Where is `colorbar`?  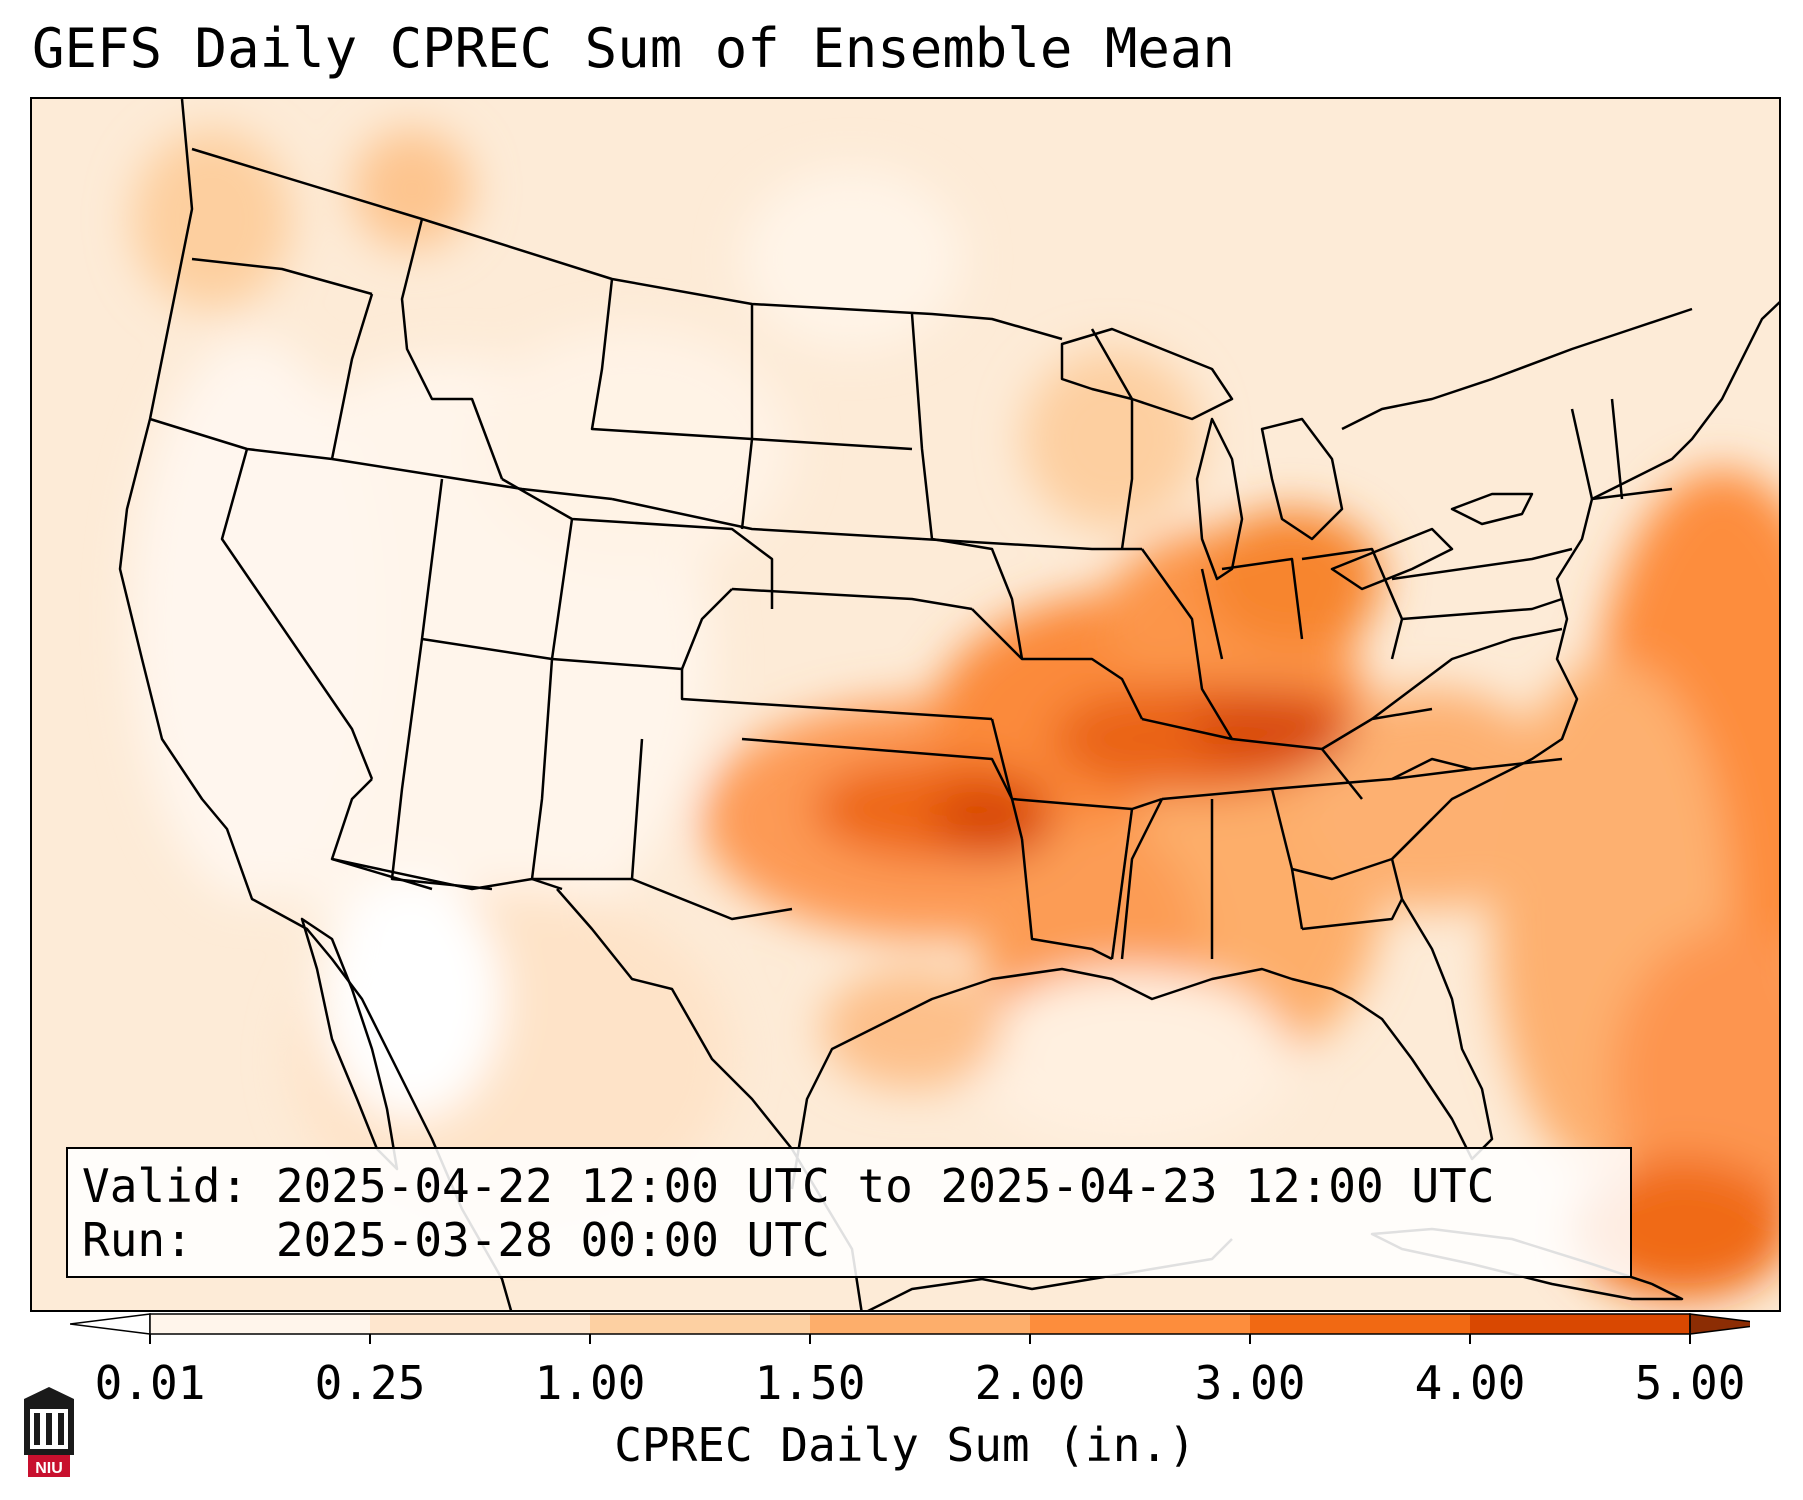 colorbar is located at coordinates (910, 1328).